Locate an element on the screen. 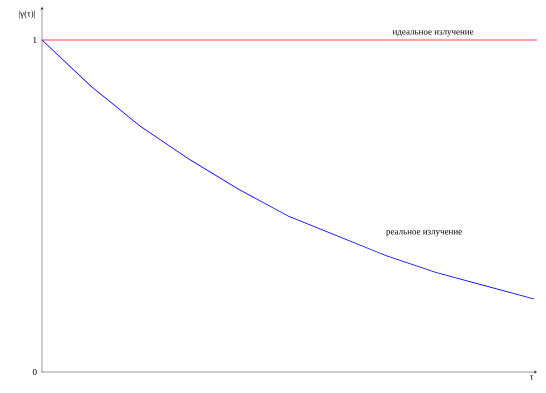 Image resolution: width=546 pixels, height=393 pixels. y-tick-label: 1 is located at coordinates (34, 40).